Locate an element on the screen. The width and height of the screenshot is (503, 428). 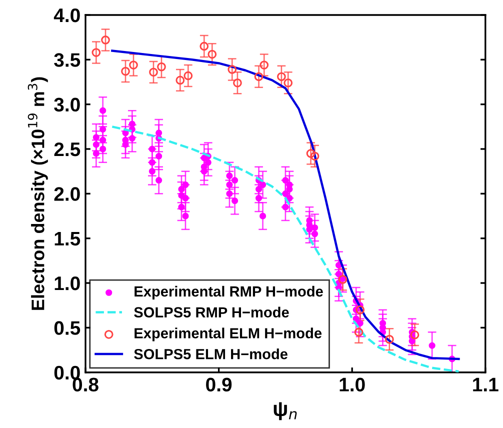
y-tick-label: 1.0 is located at coordinates (67, 283).